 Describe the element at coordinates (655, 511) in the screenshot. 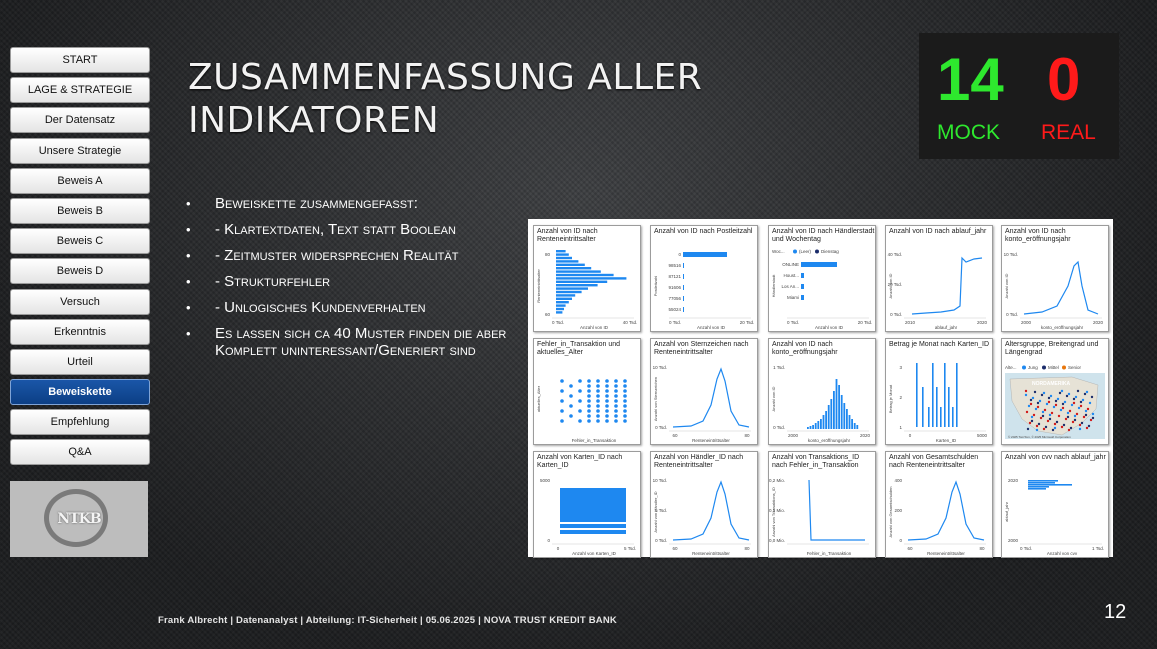

I see `y-axis-label: Anzahl von Händler_ID` at that location.